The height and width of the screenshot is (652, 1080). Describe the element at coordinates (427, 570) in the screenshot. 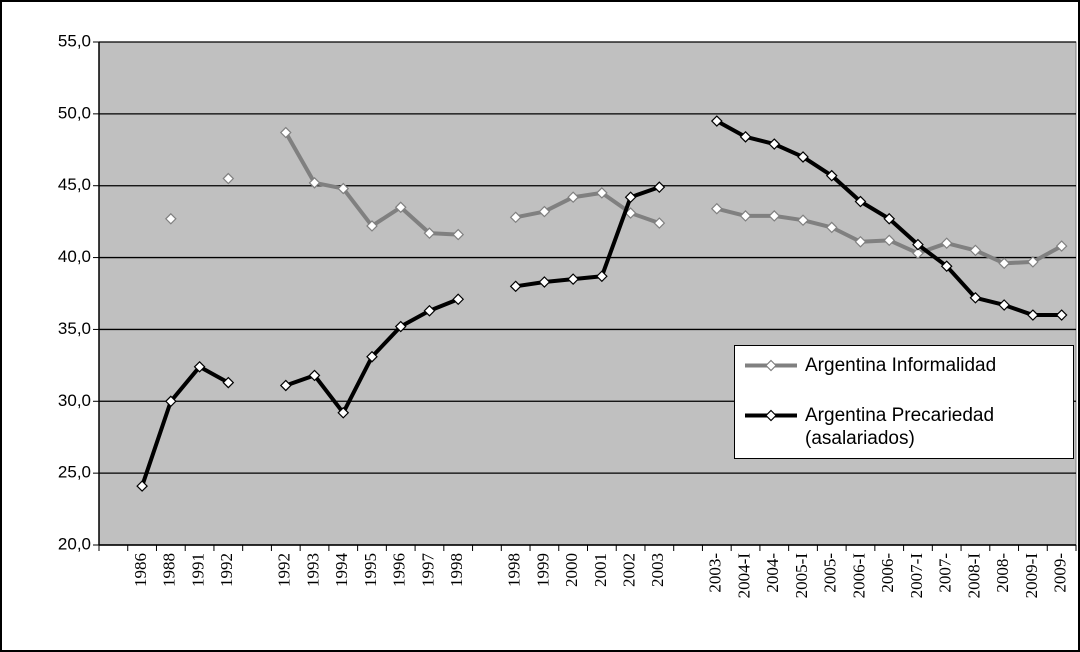

I see `x-tick-label: 1997` at that location.